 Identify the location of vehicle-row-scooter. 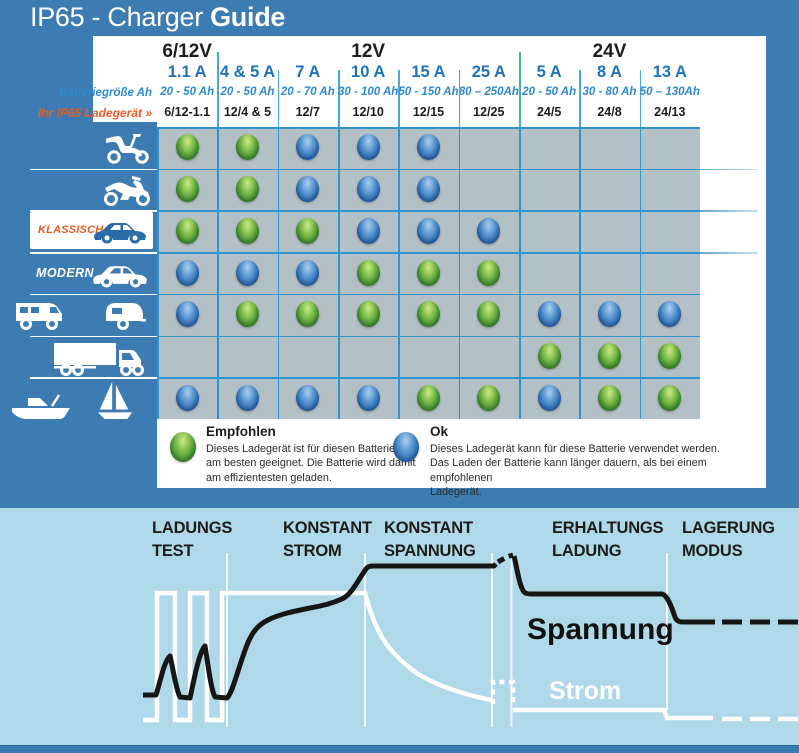
(78, 148).